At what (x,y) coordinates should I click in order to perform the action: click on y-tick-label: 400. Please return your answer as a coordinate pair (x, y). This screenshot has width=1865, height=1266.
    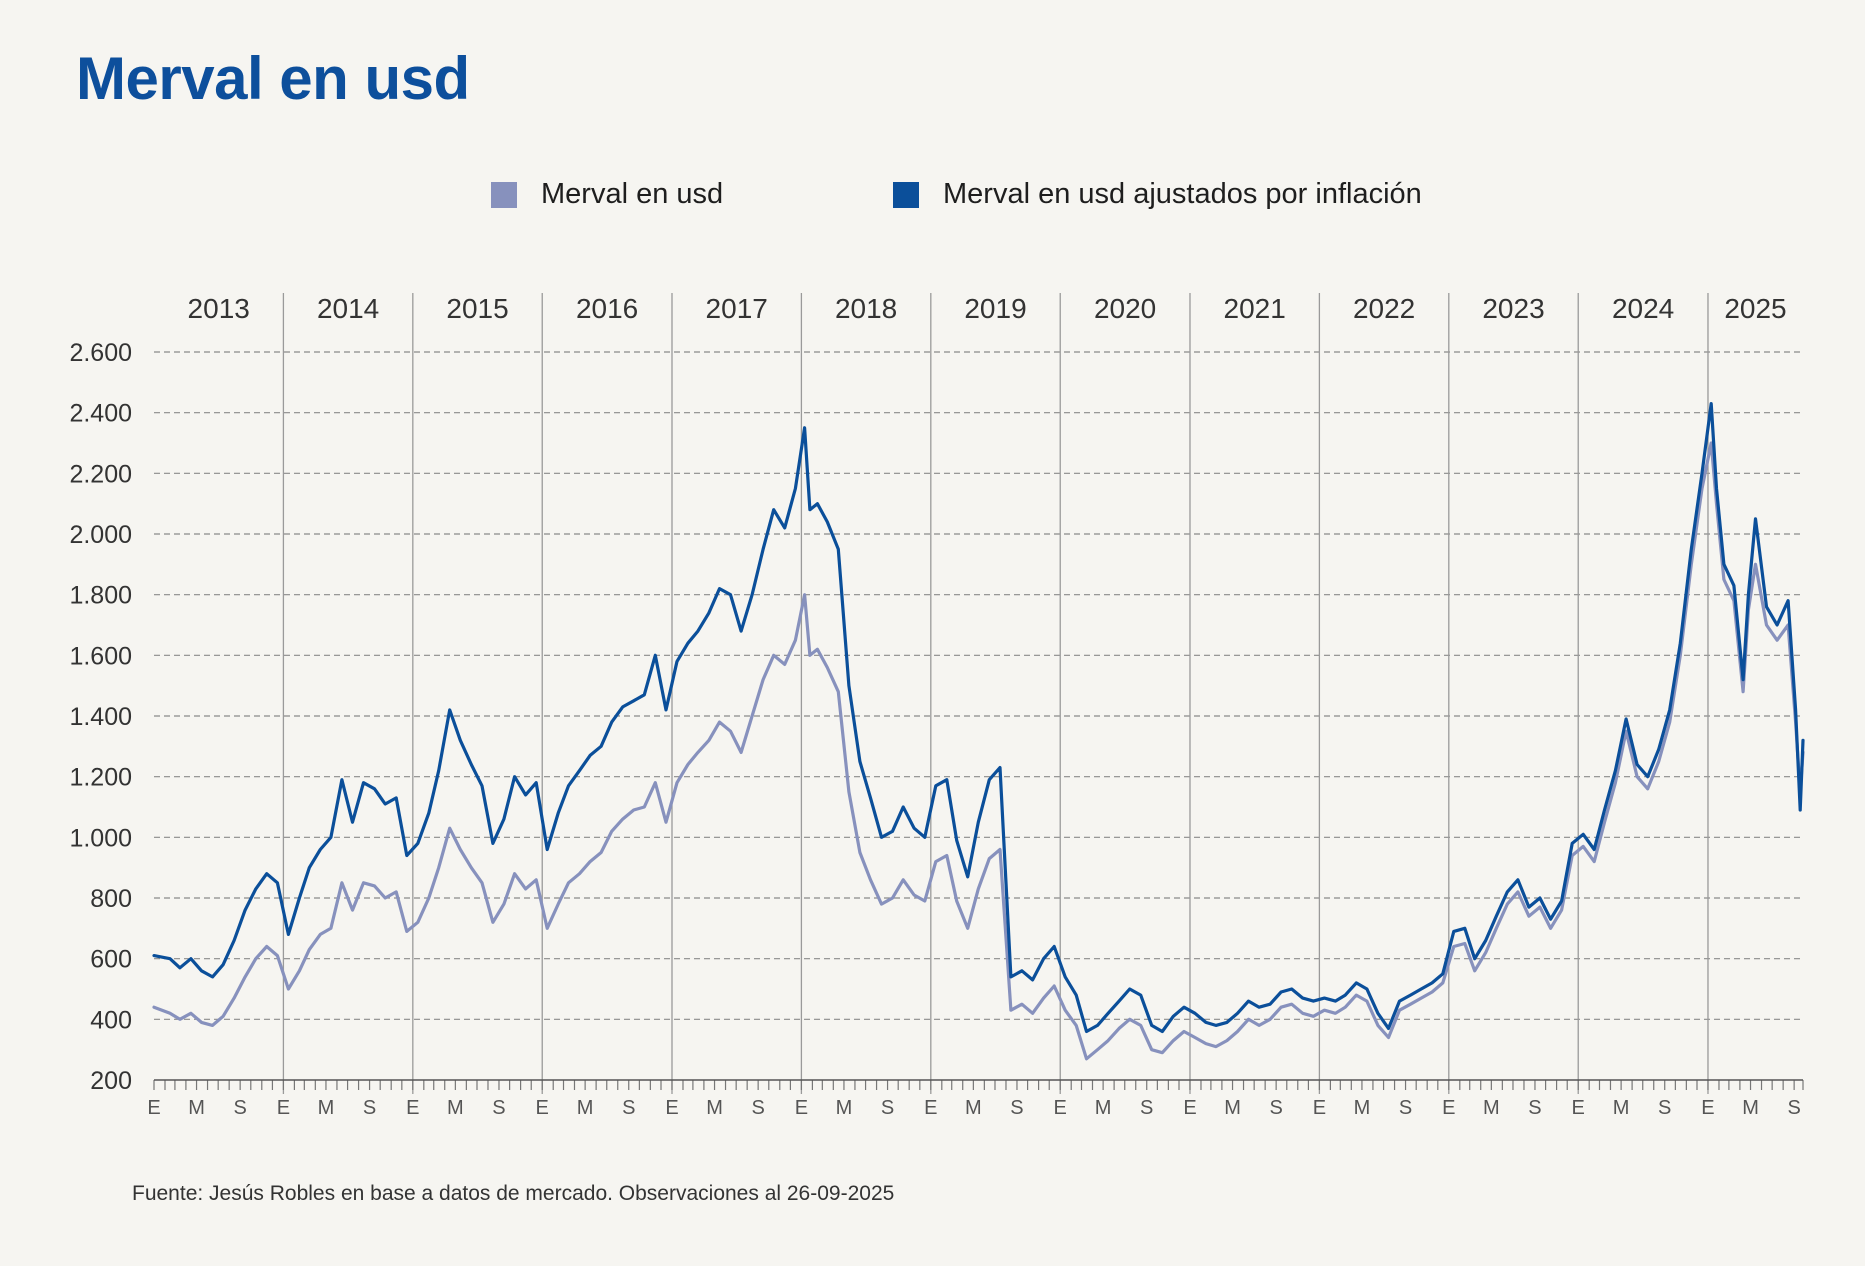
    Looking at the image, I should click on (111, 1020).